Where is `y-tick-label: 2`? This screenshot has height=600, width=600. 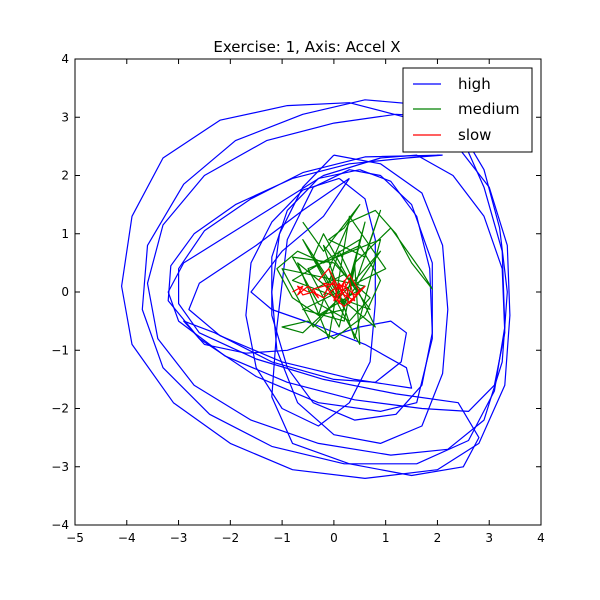 y-tick-label: 2 is located at coordinates (65, 176).